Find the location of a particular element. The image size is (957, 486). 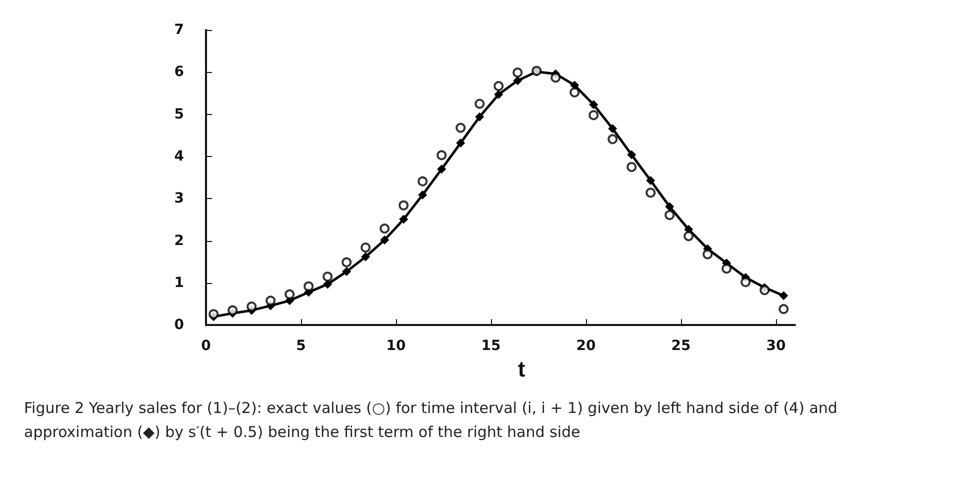

x-tick-label: 10 is located at coordinates (396, 346).